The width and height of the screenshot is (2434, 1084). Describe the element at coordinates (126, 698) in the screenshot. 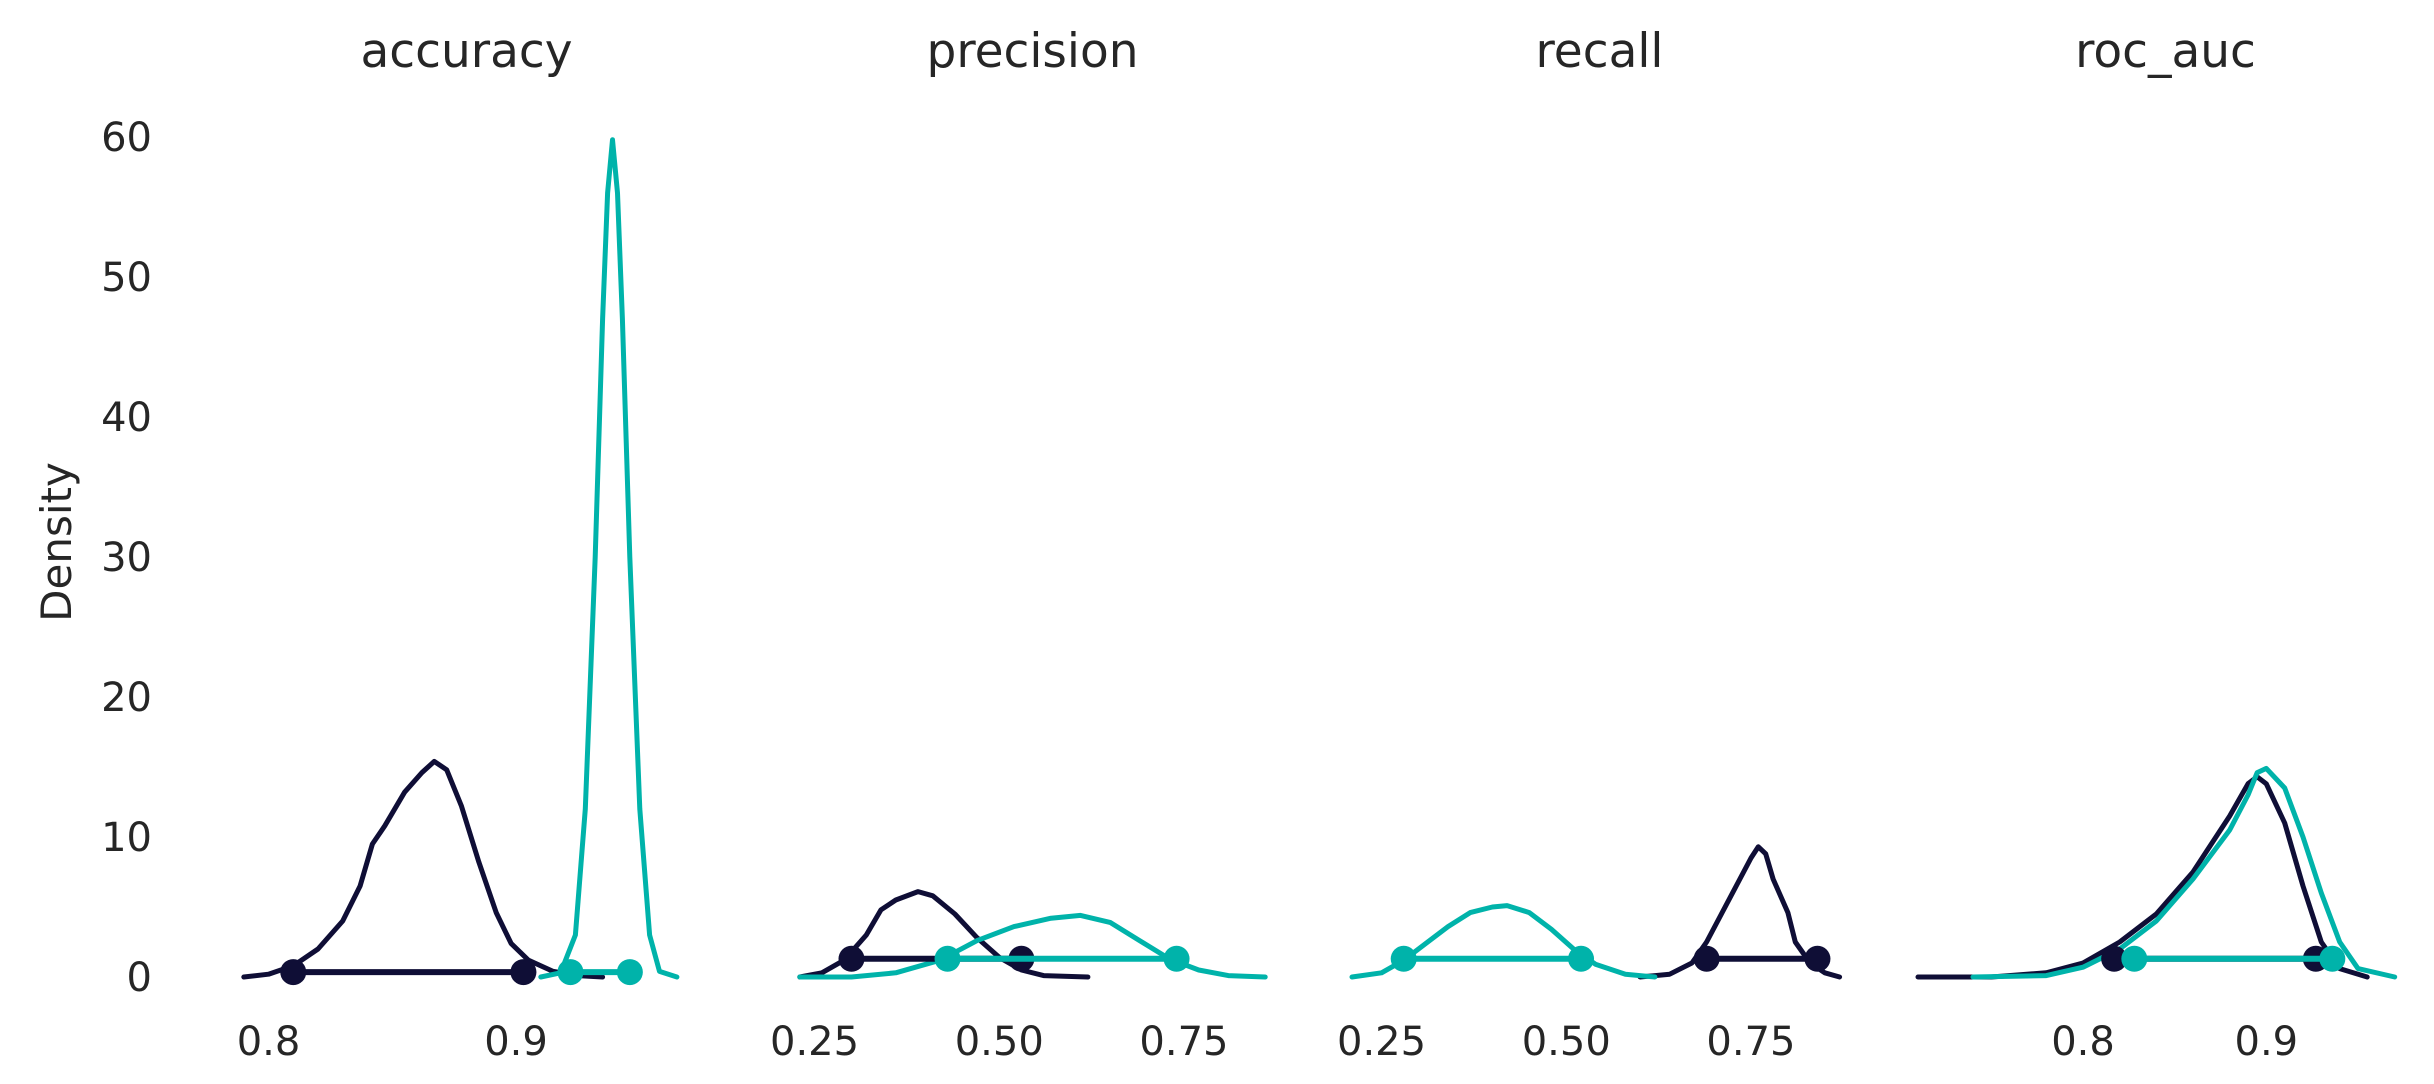

I see `y-tick-label: 20` at that location.